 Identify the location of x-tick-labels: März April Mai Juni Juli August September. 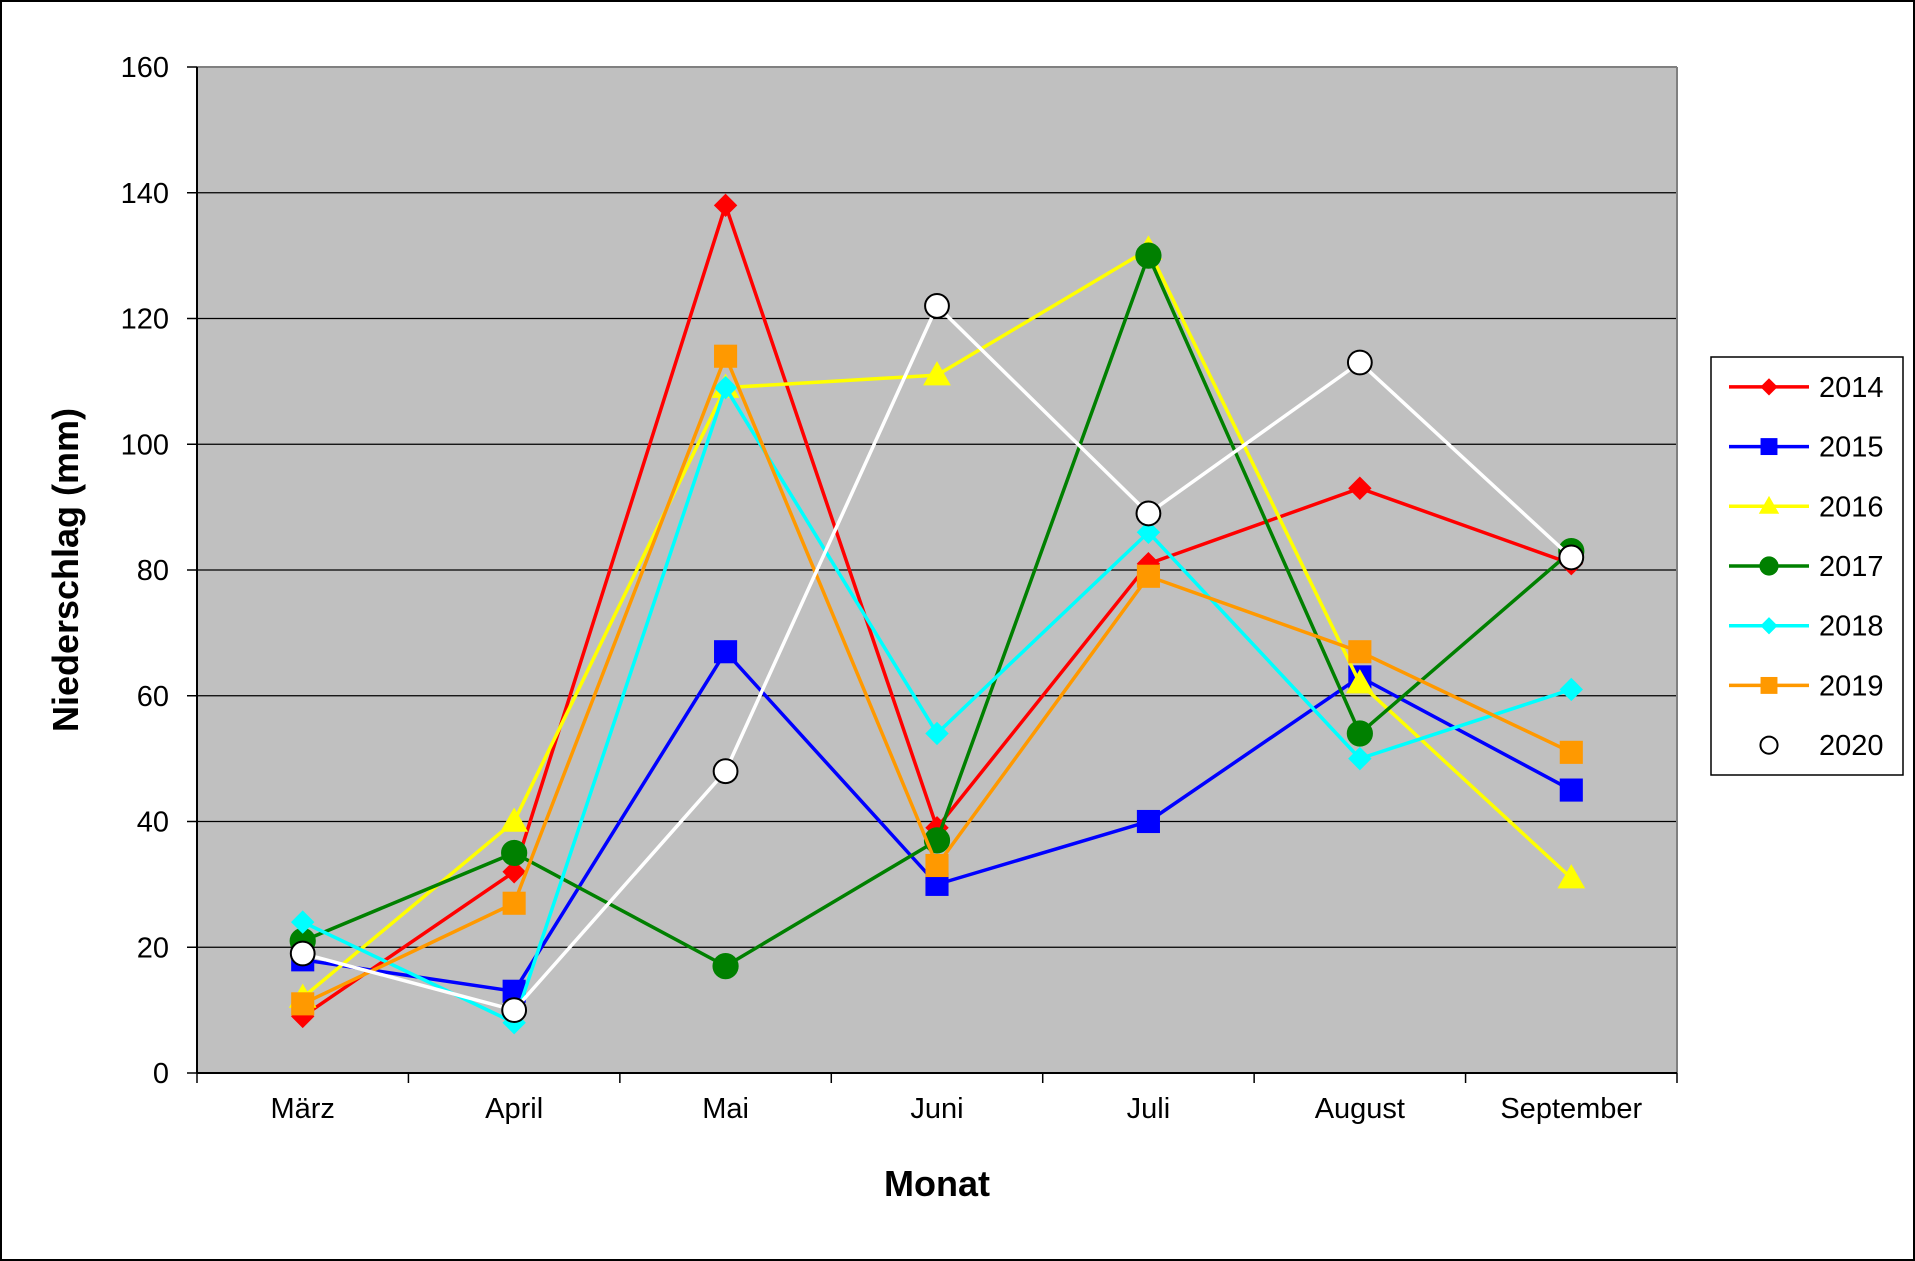
(956, 1109).